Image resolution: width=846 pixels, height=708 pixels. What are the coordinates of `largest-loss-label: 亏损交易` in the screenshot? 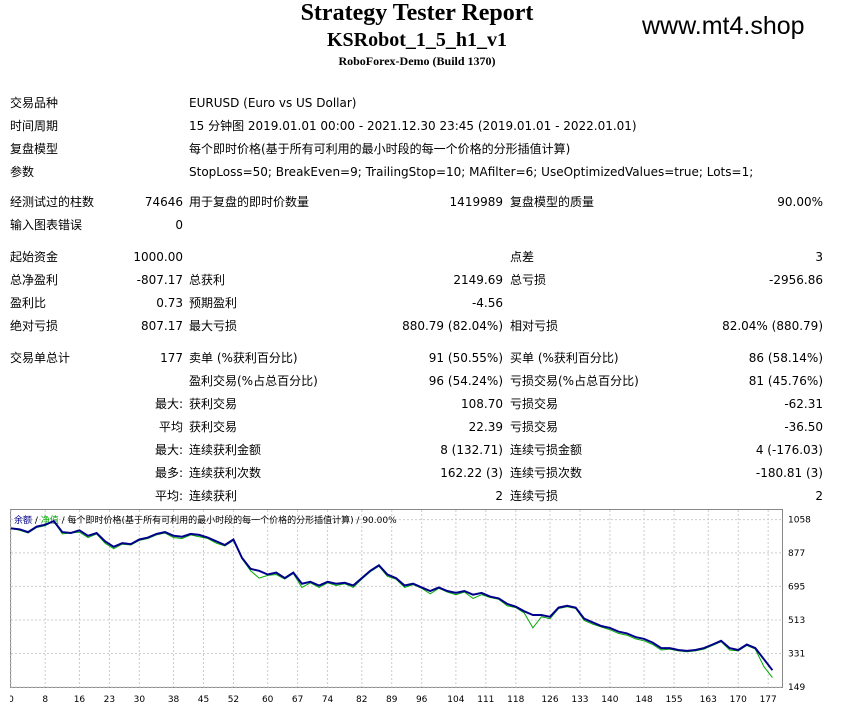 It's located at (534, 404).